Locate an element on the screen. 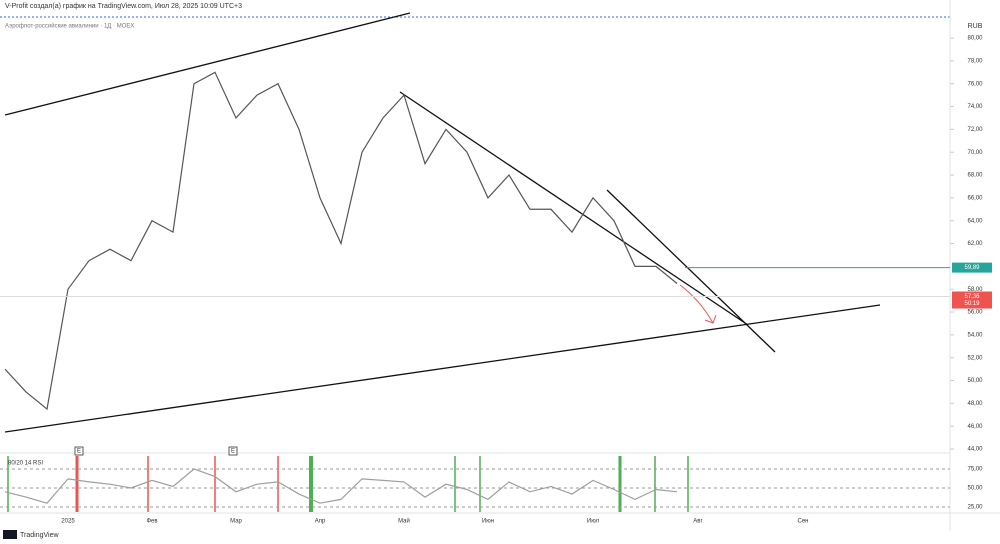 The image size is (1000, 544). y-tick-label: 66,00 is located at coordinates (975, 198).